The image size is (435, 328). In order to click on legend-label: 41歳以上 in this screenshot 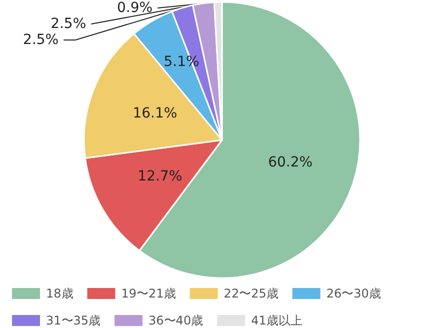, I will do `click(276, 321)`.